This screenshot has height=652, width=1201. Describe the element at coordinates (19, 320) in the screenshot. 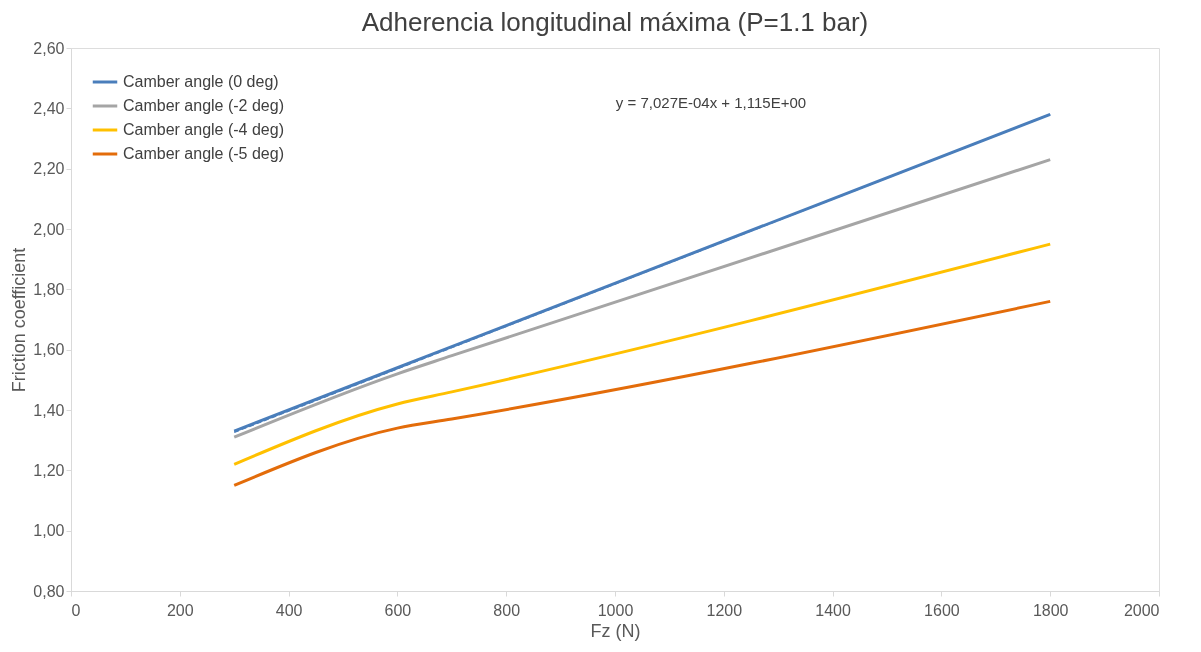

I see `y-axis-title: Friction coefficient` at that location.